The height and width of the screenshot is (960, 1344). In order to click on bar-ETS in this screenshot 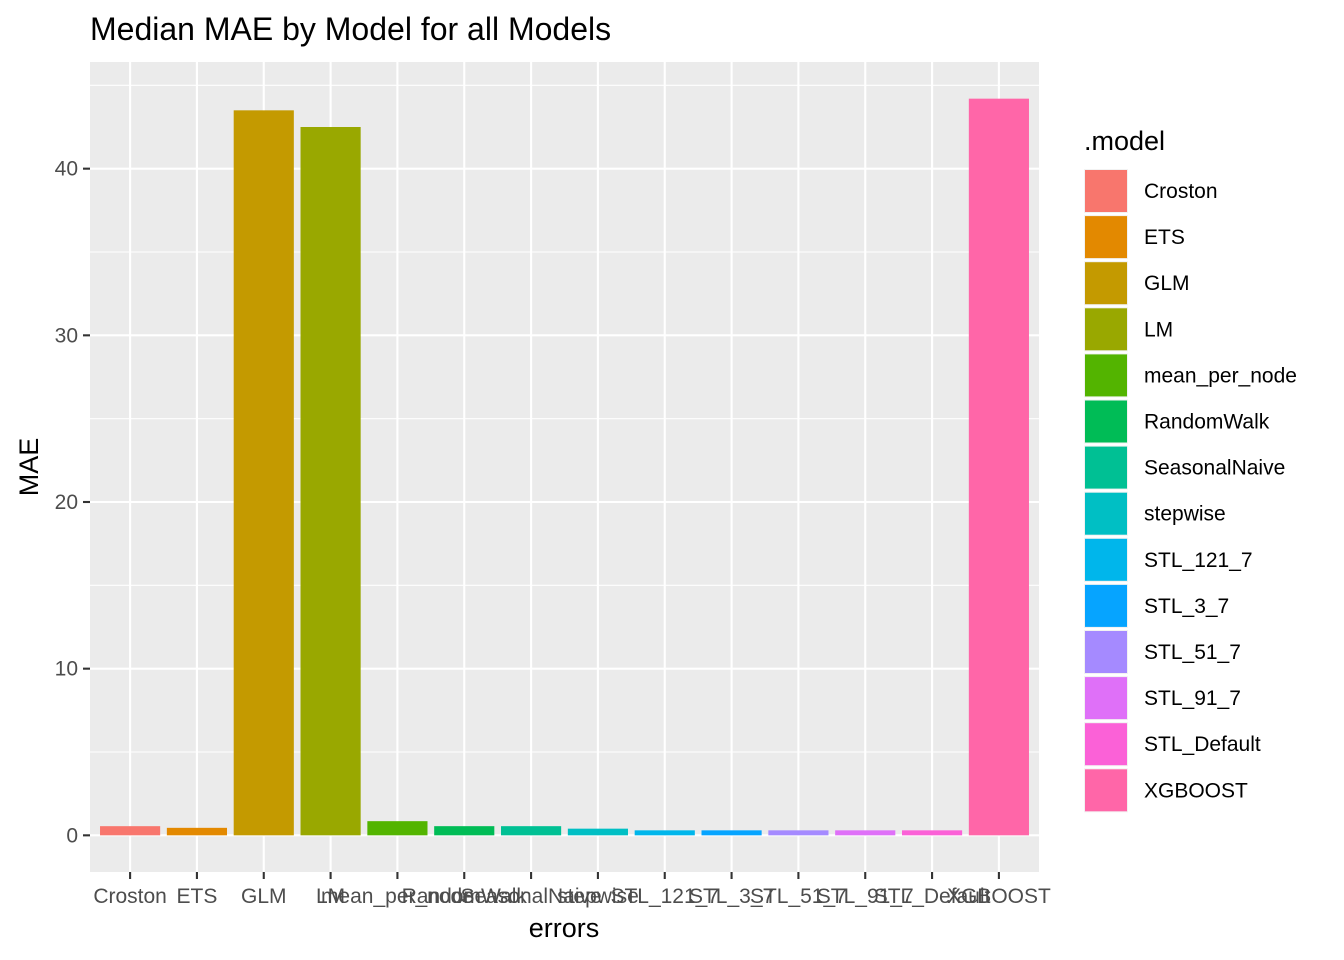, I will do `click(197, 831)`.